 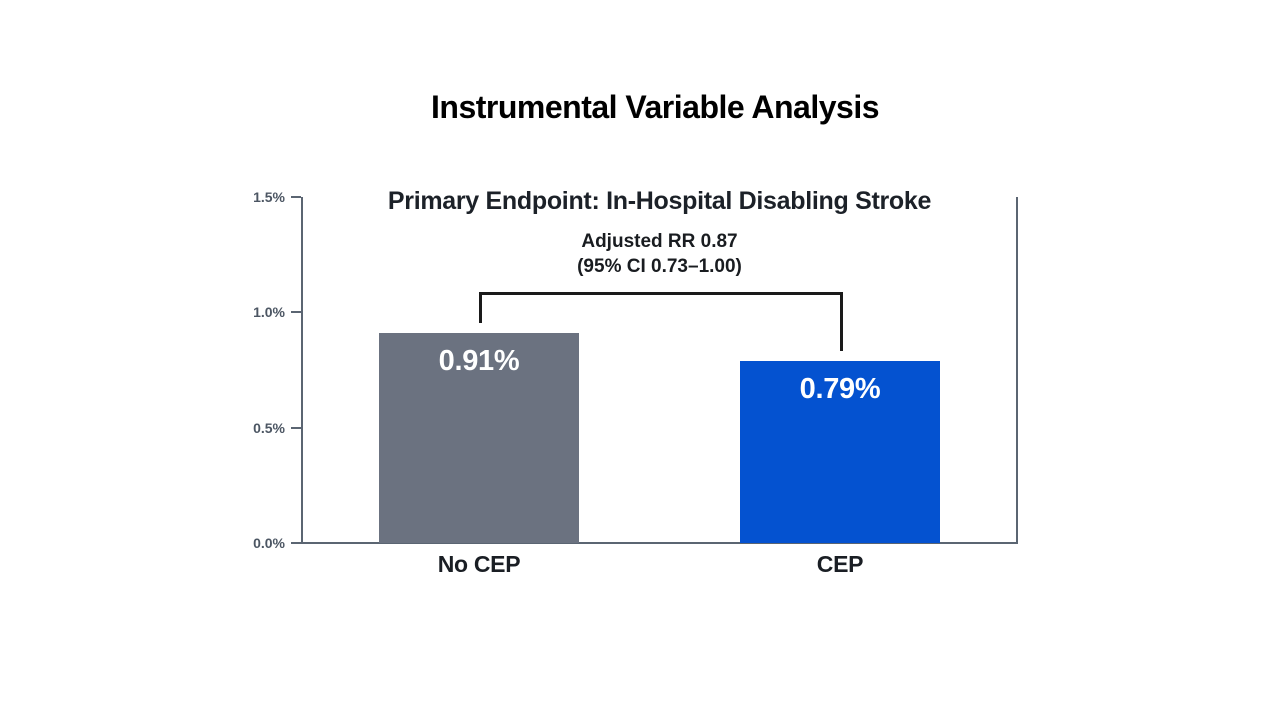 What do you see at coordinates (302, 370) in the screenshot?
I see `y-axis-line` at bounding box center [302, 370].